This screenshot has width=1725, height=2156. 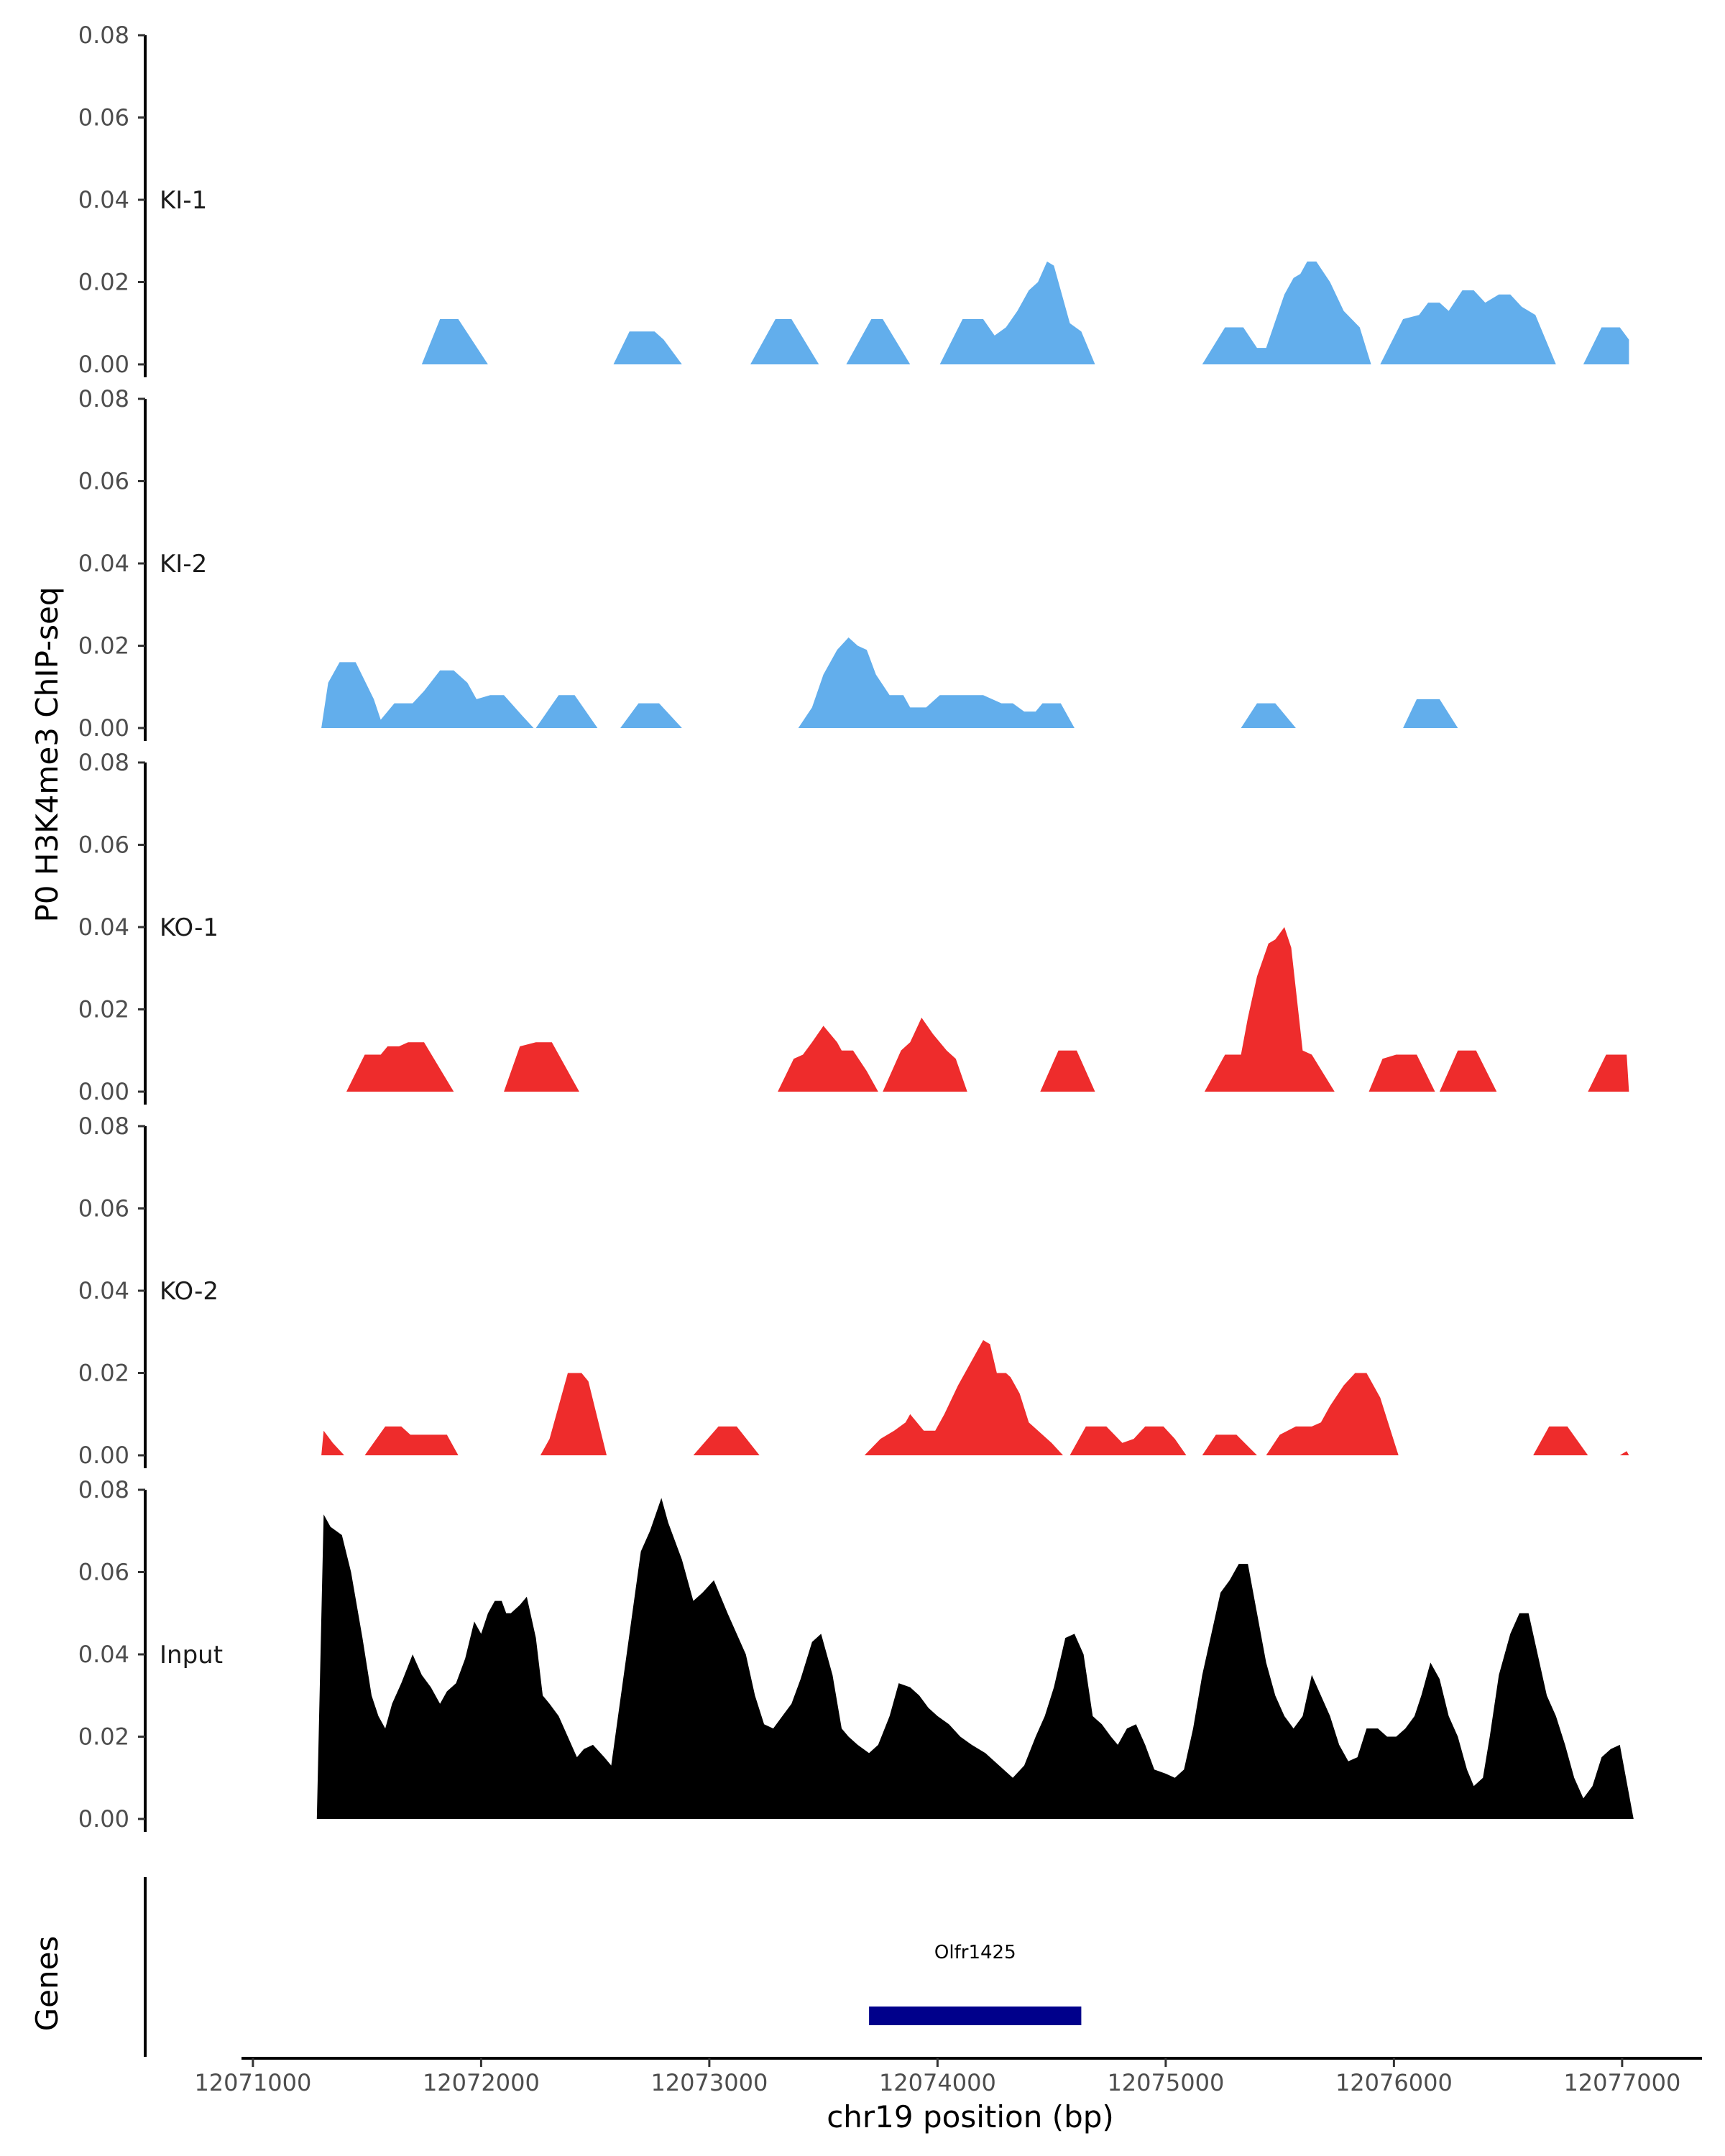 What do you see at coordinates (1621, 2082) in the screenshot?
I see `x-tick-label: 12077000` at bounding box center [1621, 2082].